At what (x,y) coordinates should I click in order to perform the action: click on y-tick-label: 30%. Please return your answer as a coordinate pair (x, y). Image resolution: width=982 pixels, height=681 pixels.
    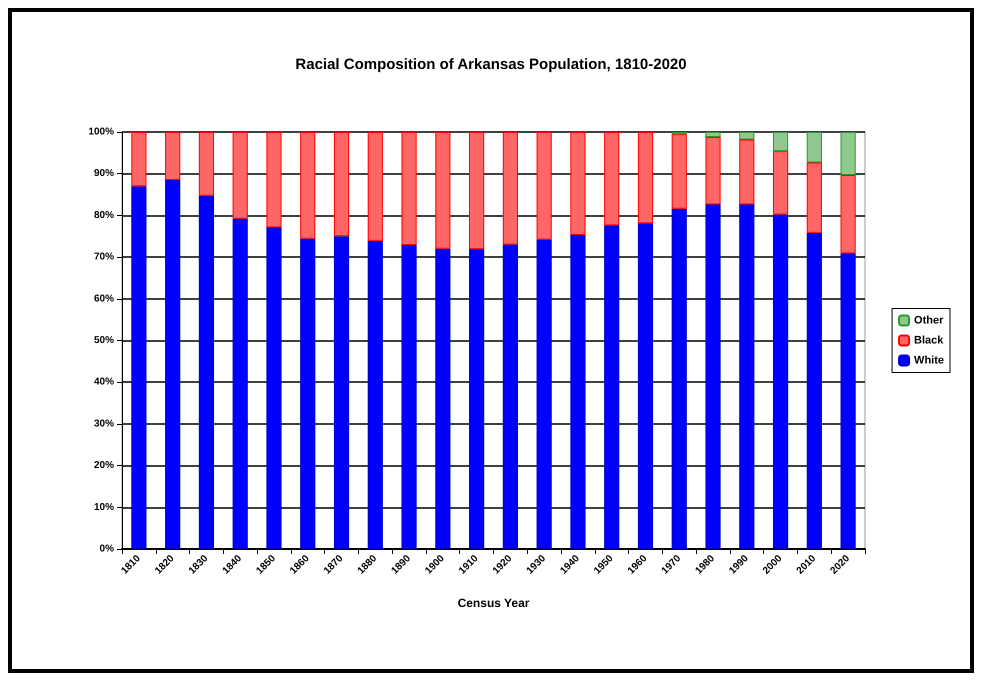
    Looking at the image, I should click on (104, 424).